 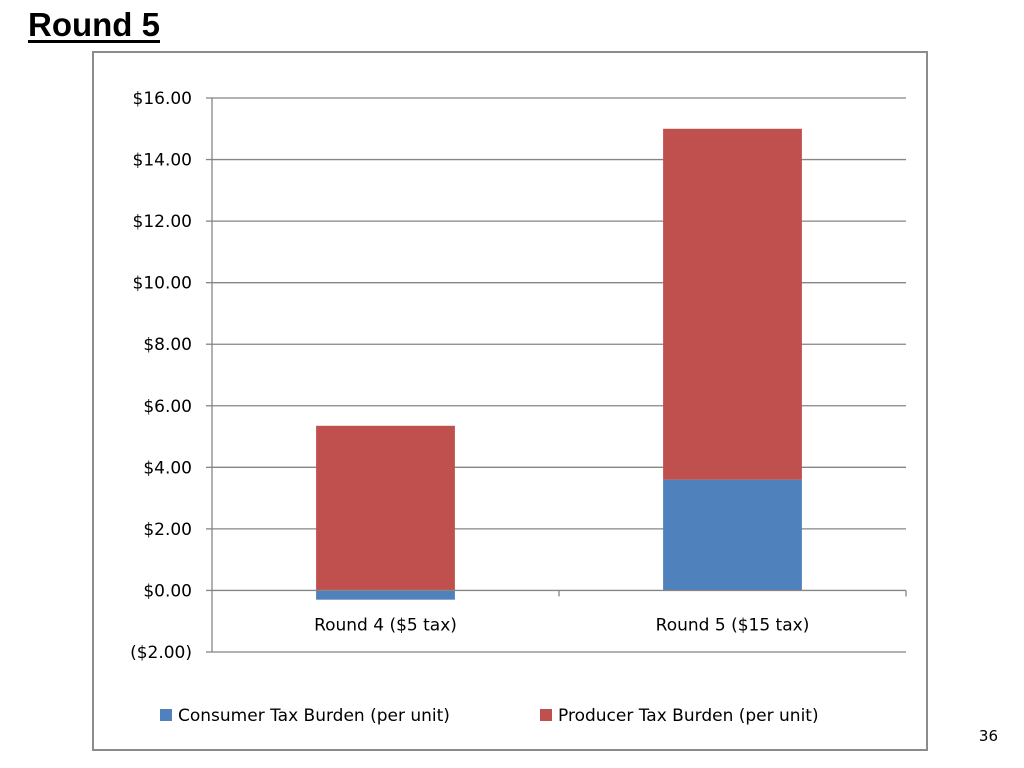 I want to click on y-tick-label: $0.00, so click(x=167, y=591).